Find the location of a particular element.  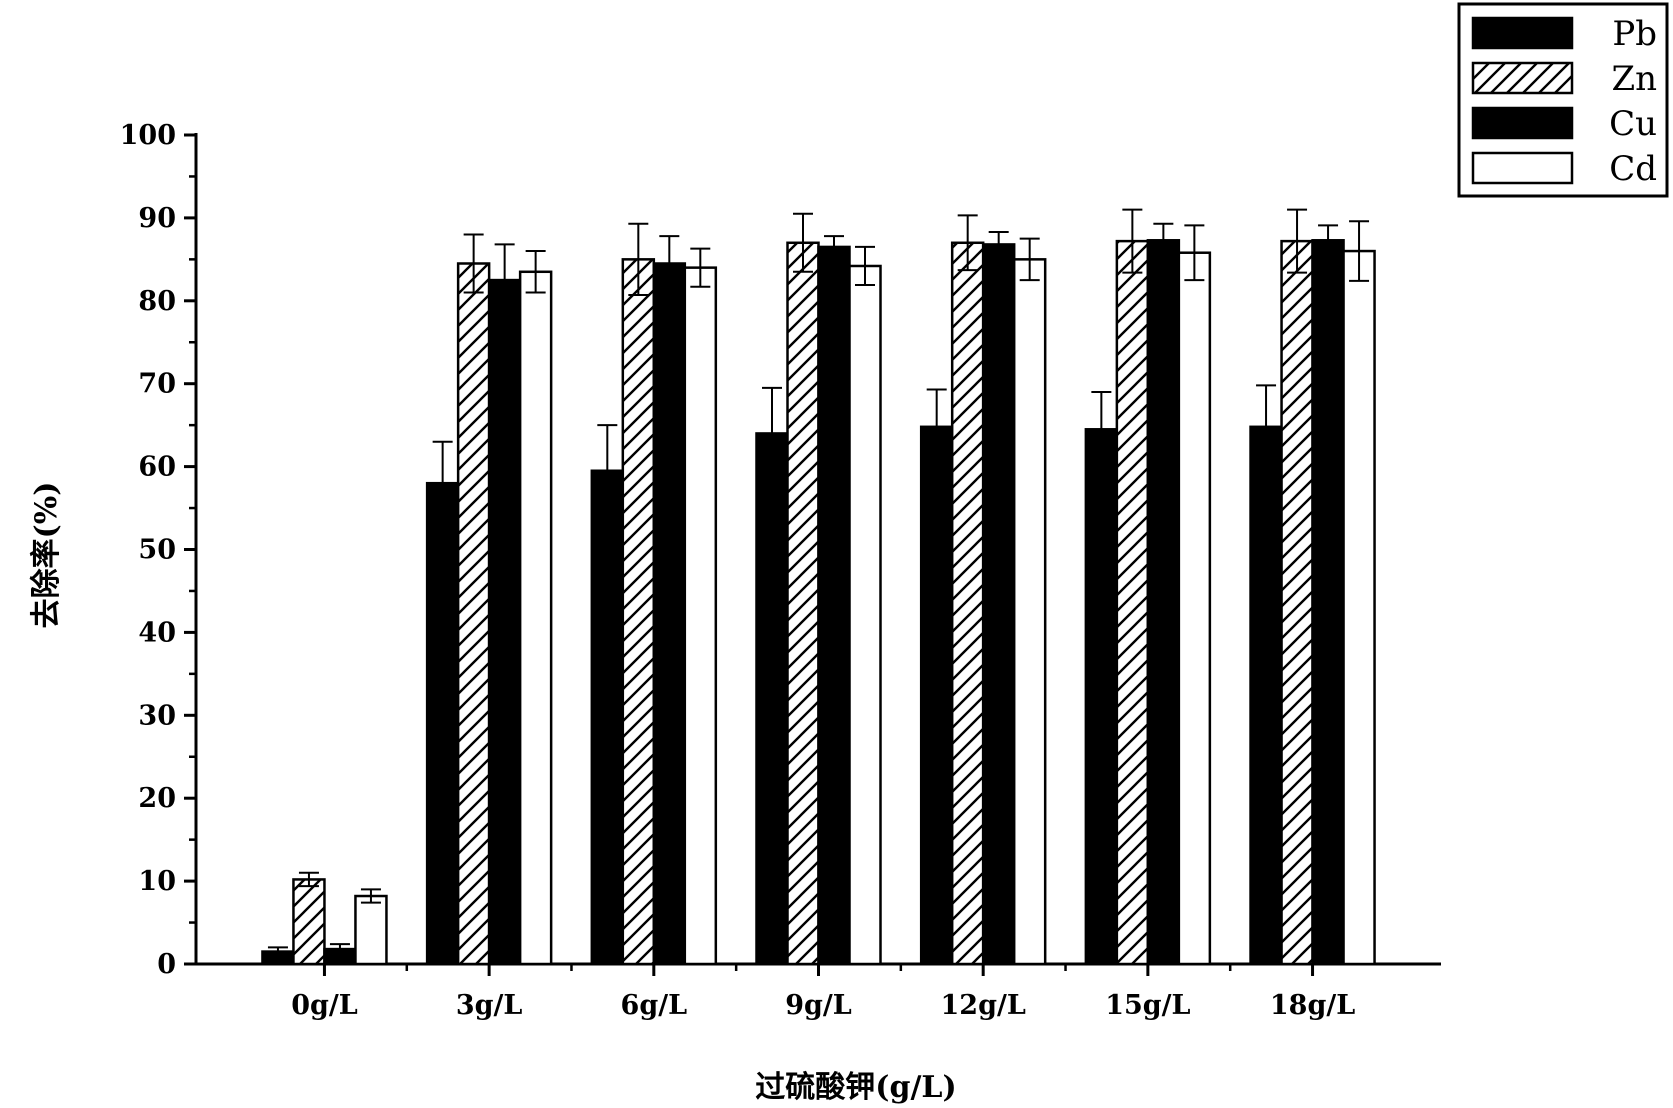

y-tick-label: 20 is located at coordinates (157, 798).